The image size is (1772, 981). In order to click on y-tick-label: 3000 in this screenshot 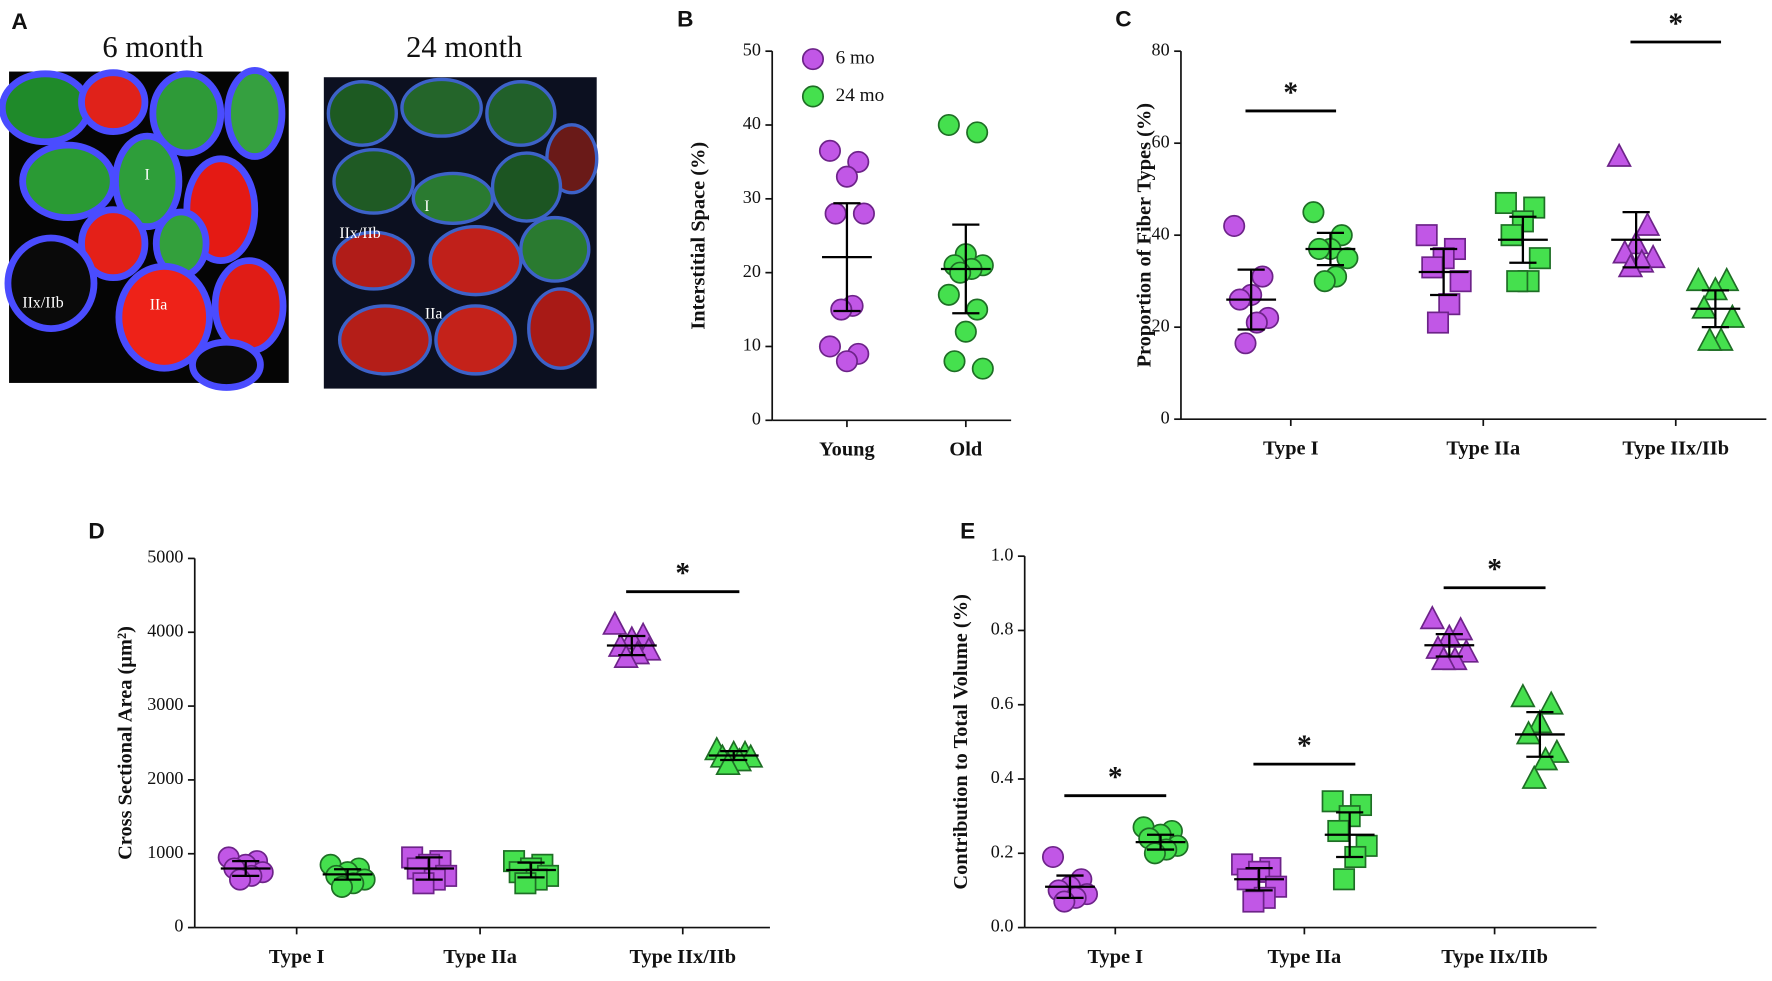, I will do `click(165, 704)`.